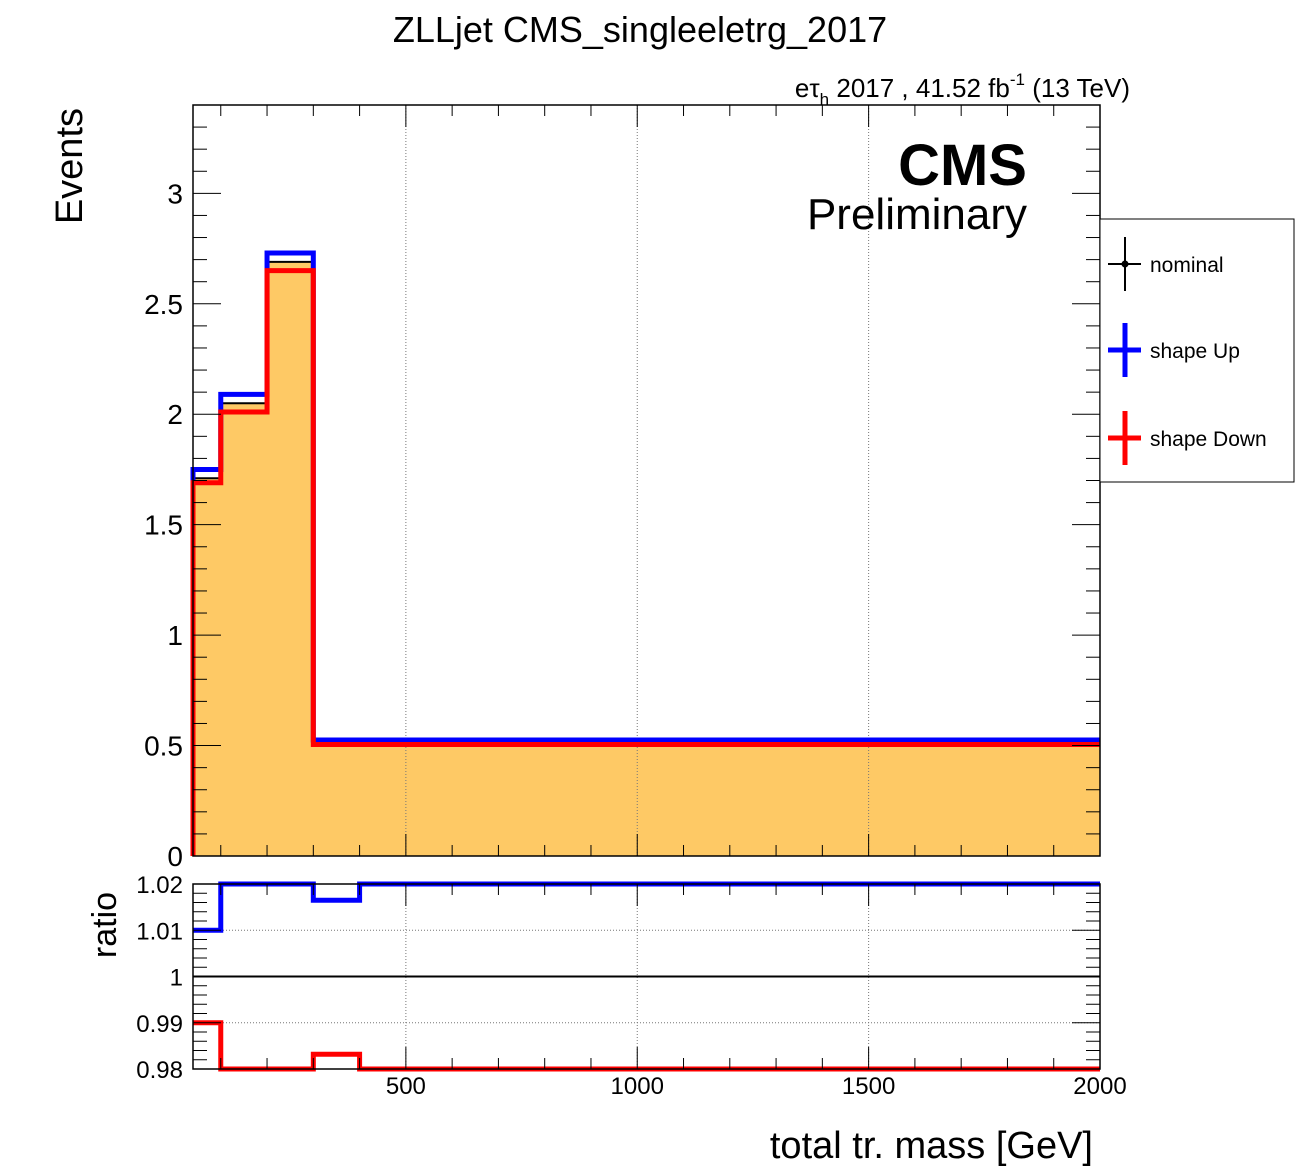 The width and height of the screenshot is (1296, 1172). I want to click on ratio-line-shape-up, so click(646, 907).